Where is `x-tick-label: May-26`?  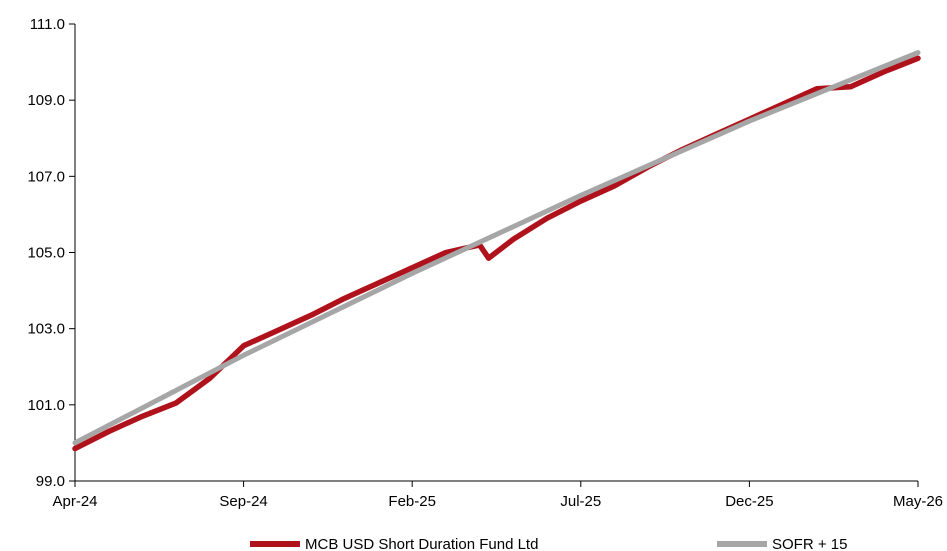 x-tick-label: May-26 is located at coordinates (918, 501).